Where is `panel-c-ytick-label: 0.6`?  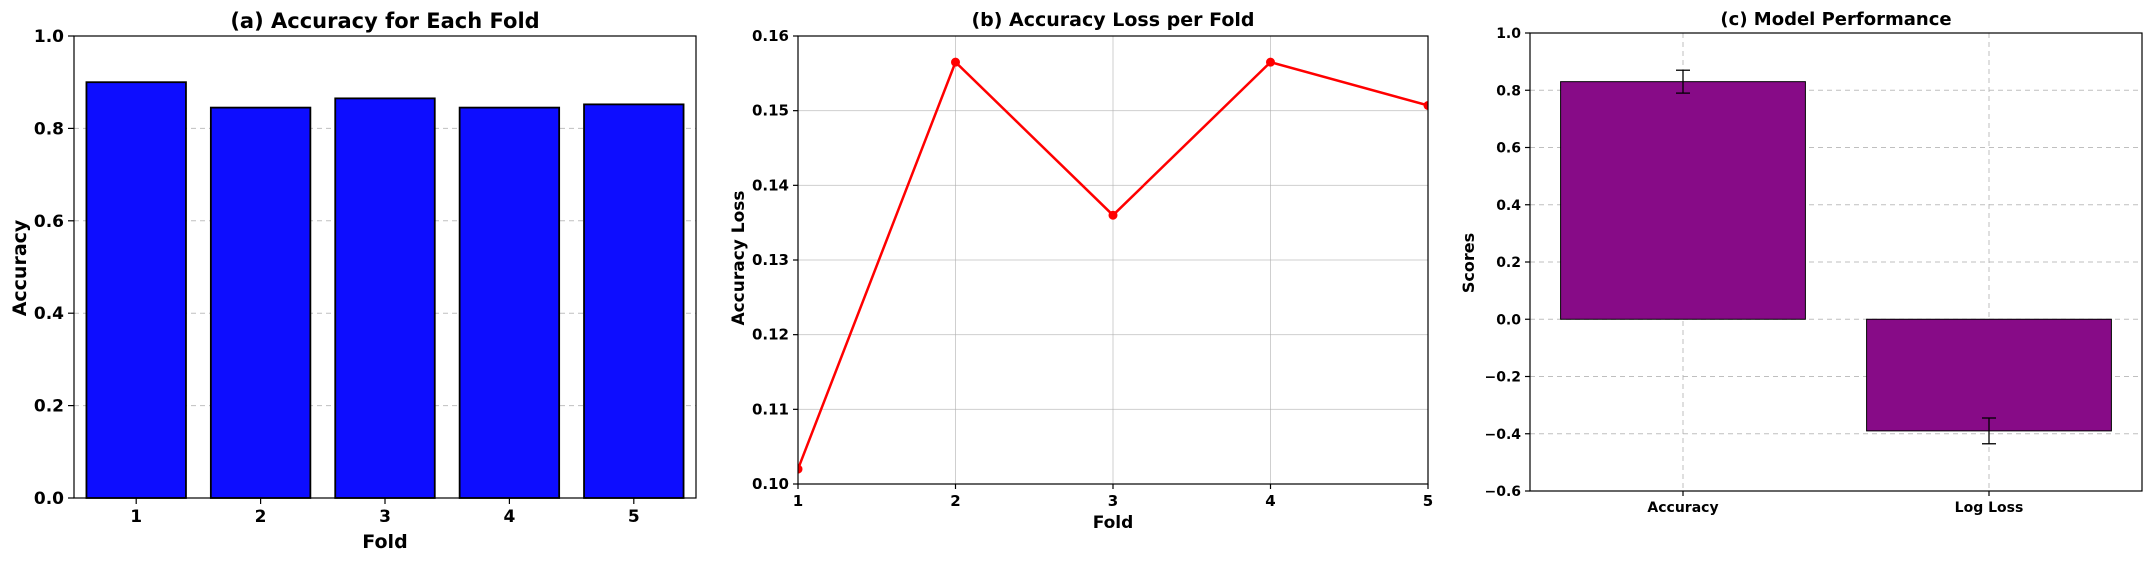
panel-c-ytick-label: 0.6 is located at coordinates (1508, 149).